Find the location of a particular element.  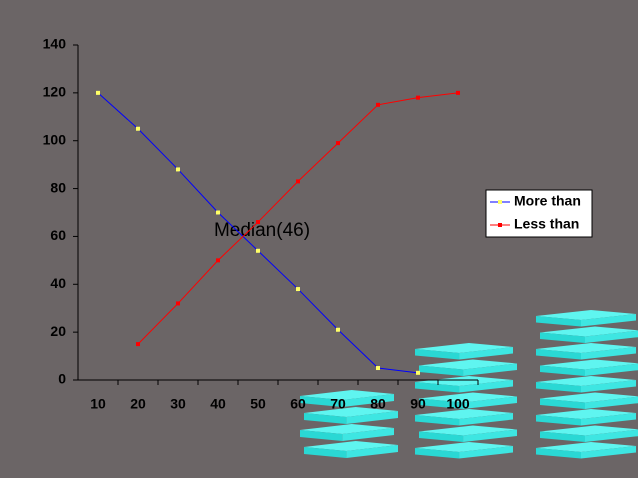

x-tick-label: 90 is located at coordinates (418, 404).